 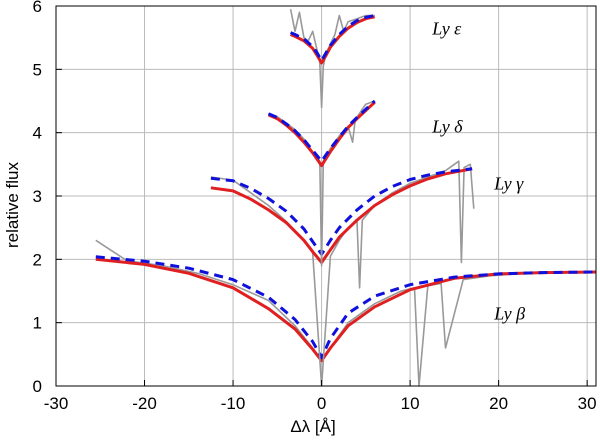 What do you see at coordinates (37, 259) in the screenshot?
I see `y-tick-label: 2` at bounding box center [37, 259].